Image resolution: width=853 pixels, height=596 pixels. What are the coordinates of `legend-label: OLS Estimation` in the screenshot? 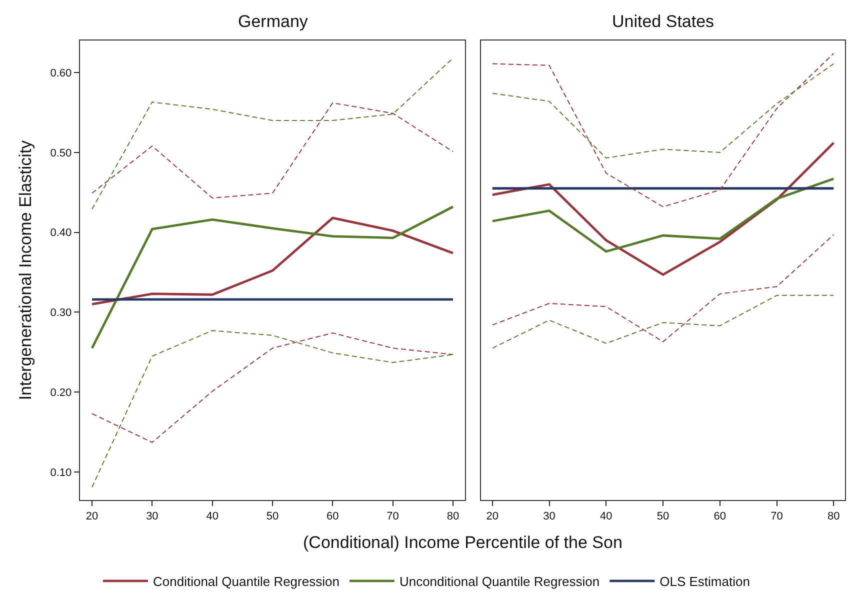 It's located at (705, 582).